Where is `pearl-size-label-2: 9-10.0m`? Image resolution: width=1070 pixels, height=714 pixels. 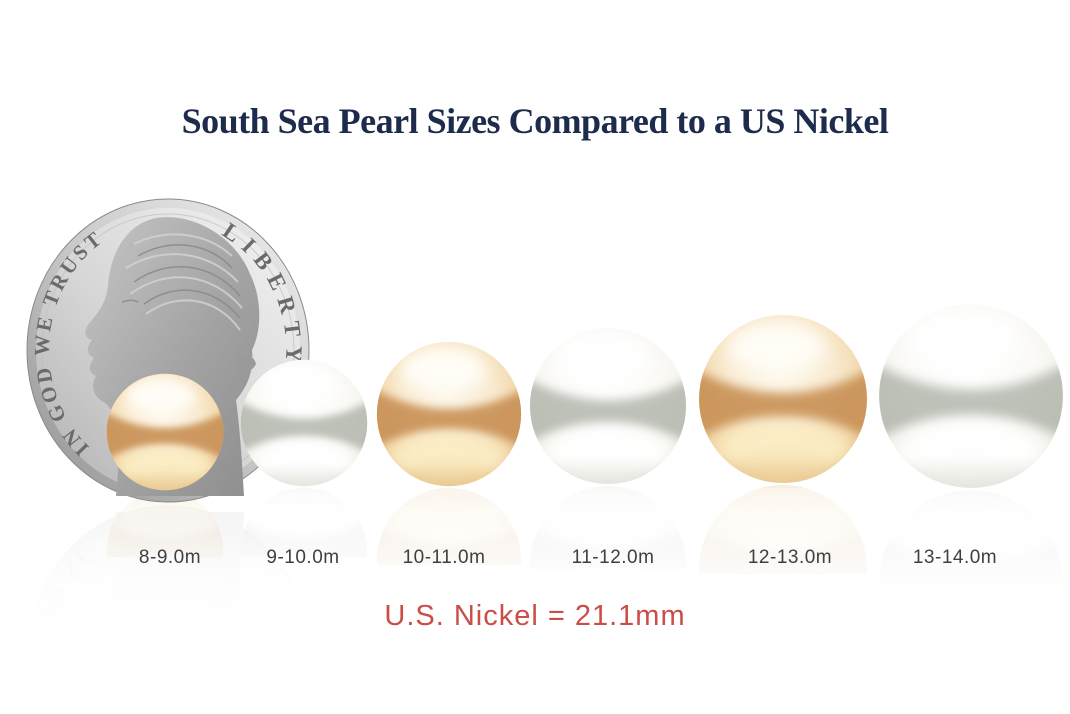 pearl-size-label-2: 9-10.0m is located at coordinates (303, 557).